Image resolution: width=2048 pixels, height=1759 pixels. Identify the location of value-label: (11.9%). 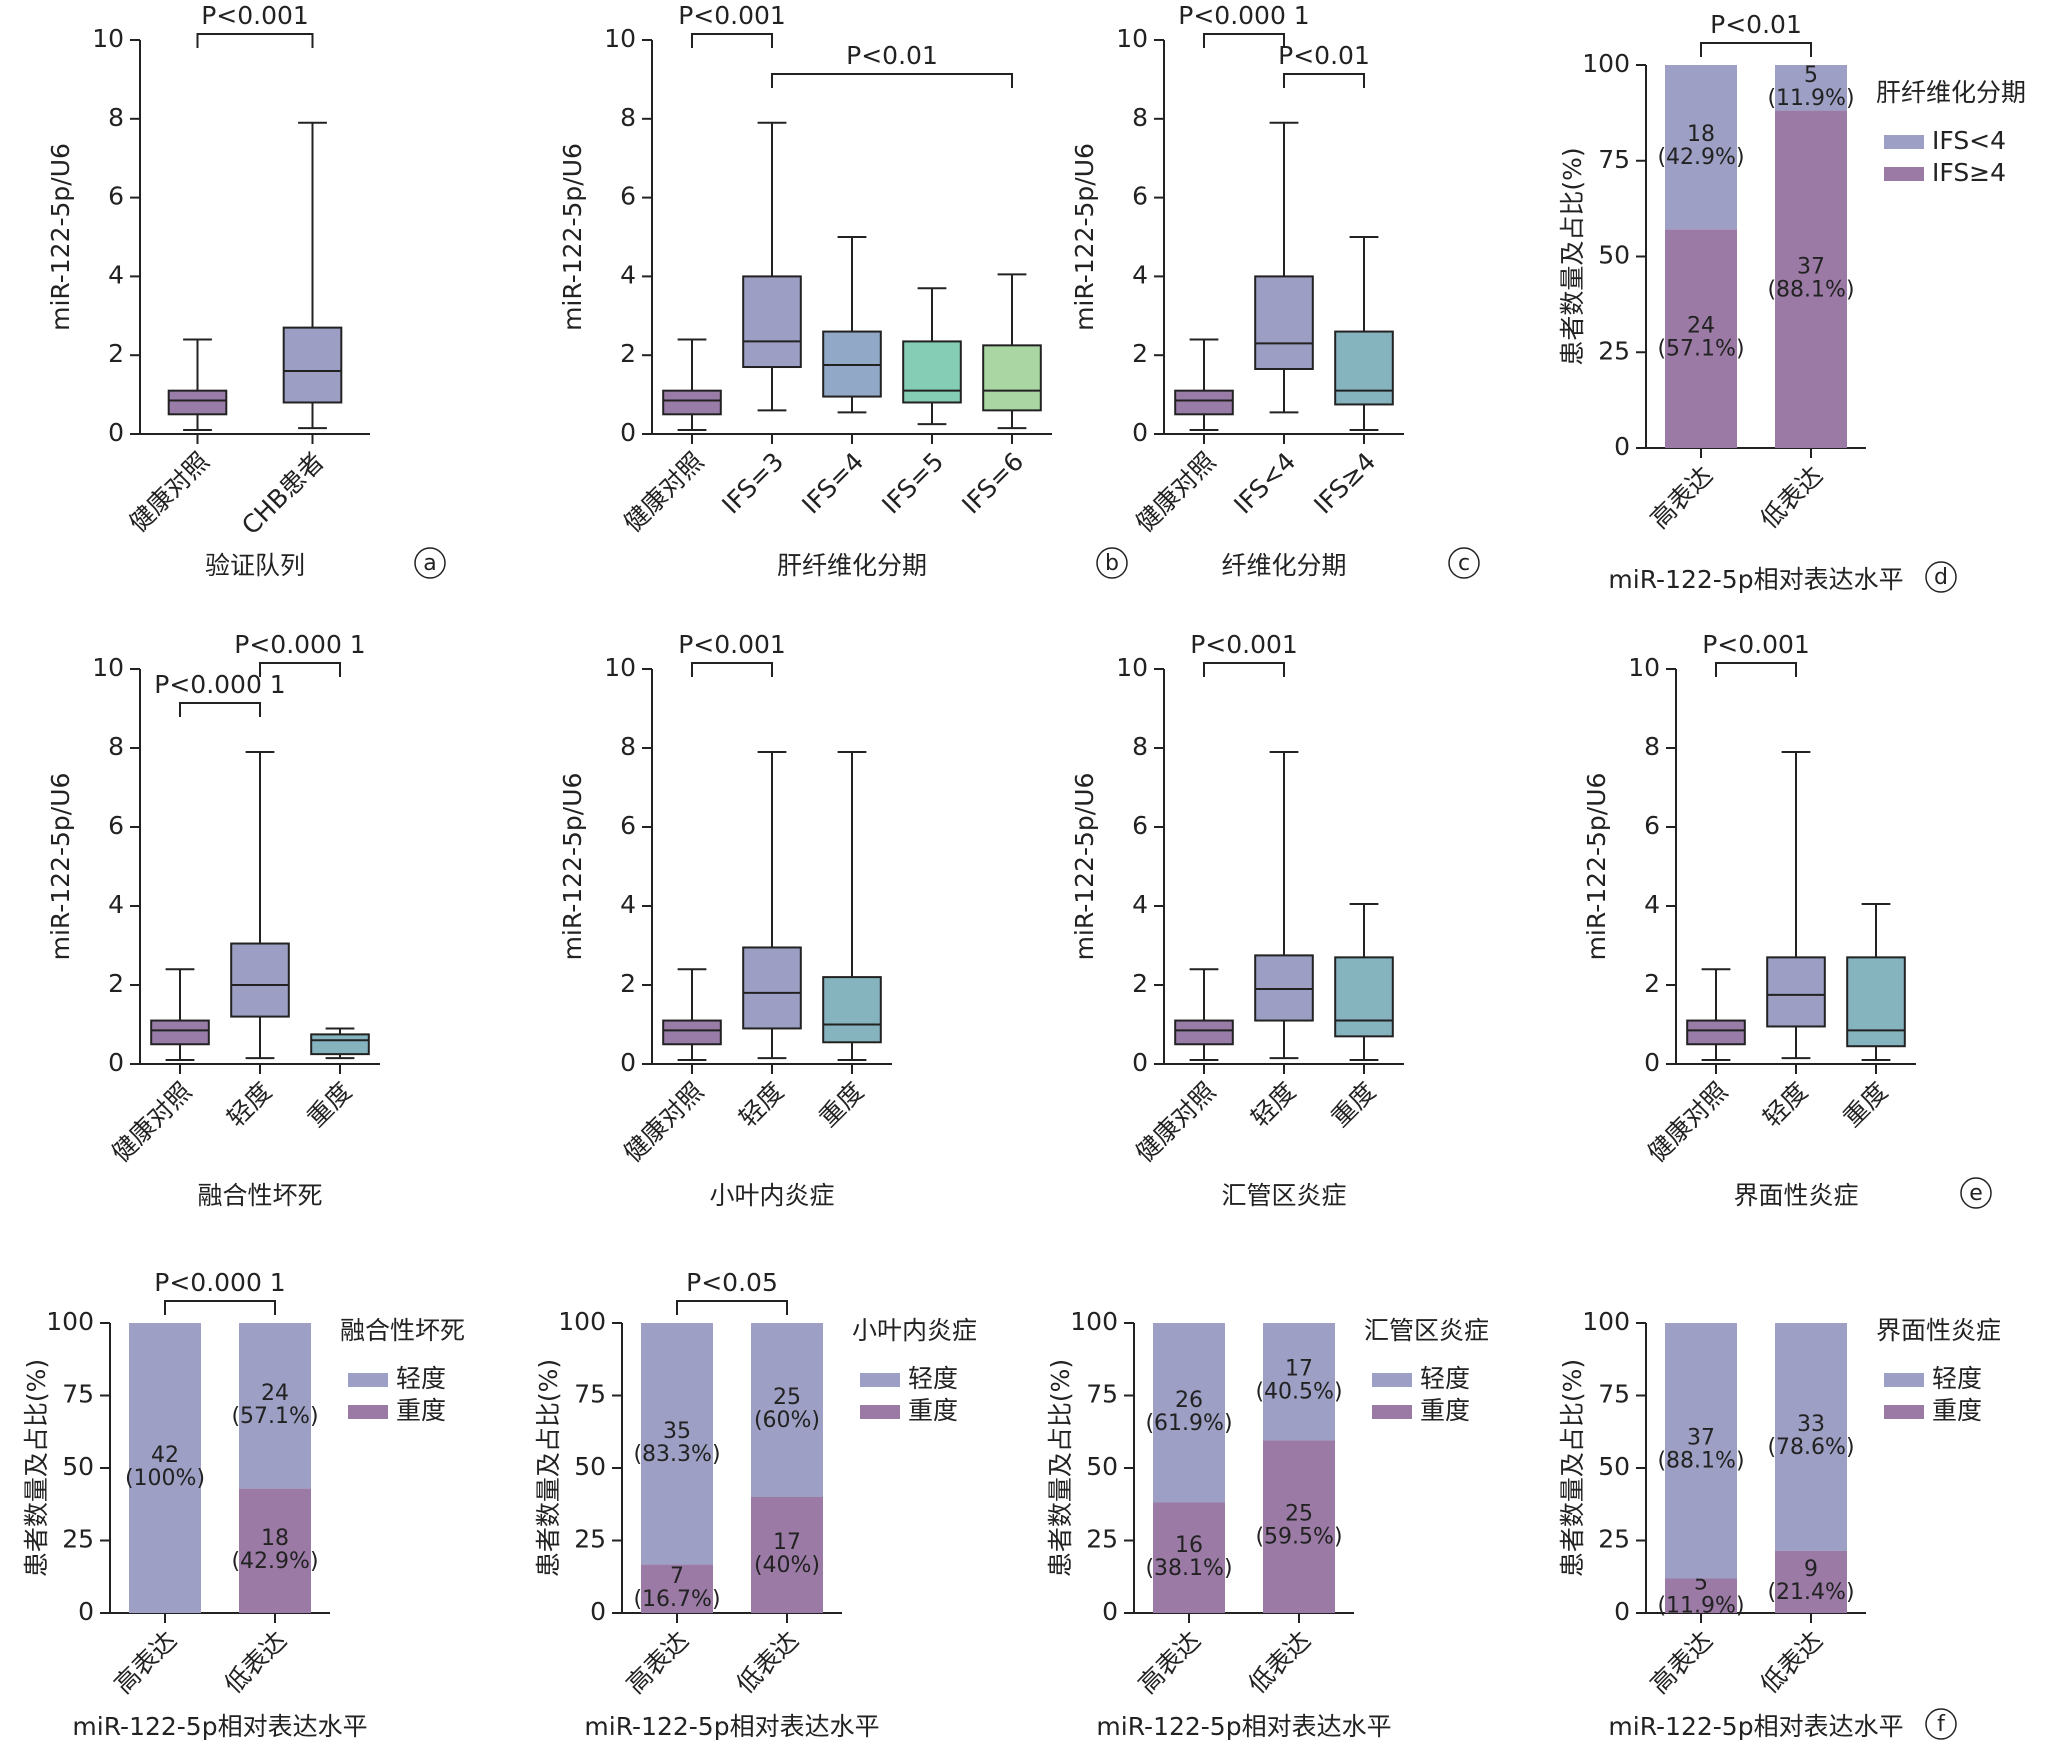
(1700, 1606).